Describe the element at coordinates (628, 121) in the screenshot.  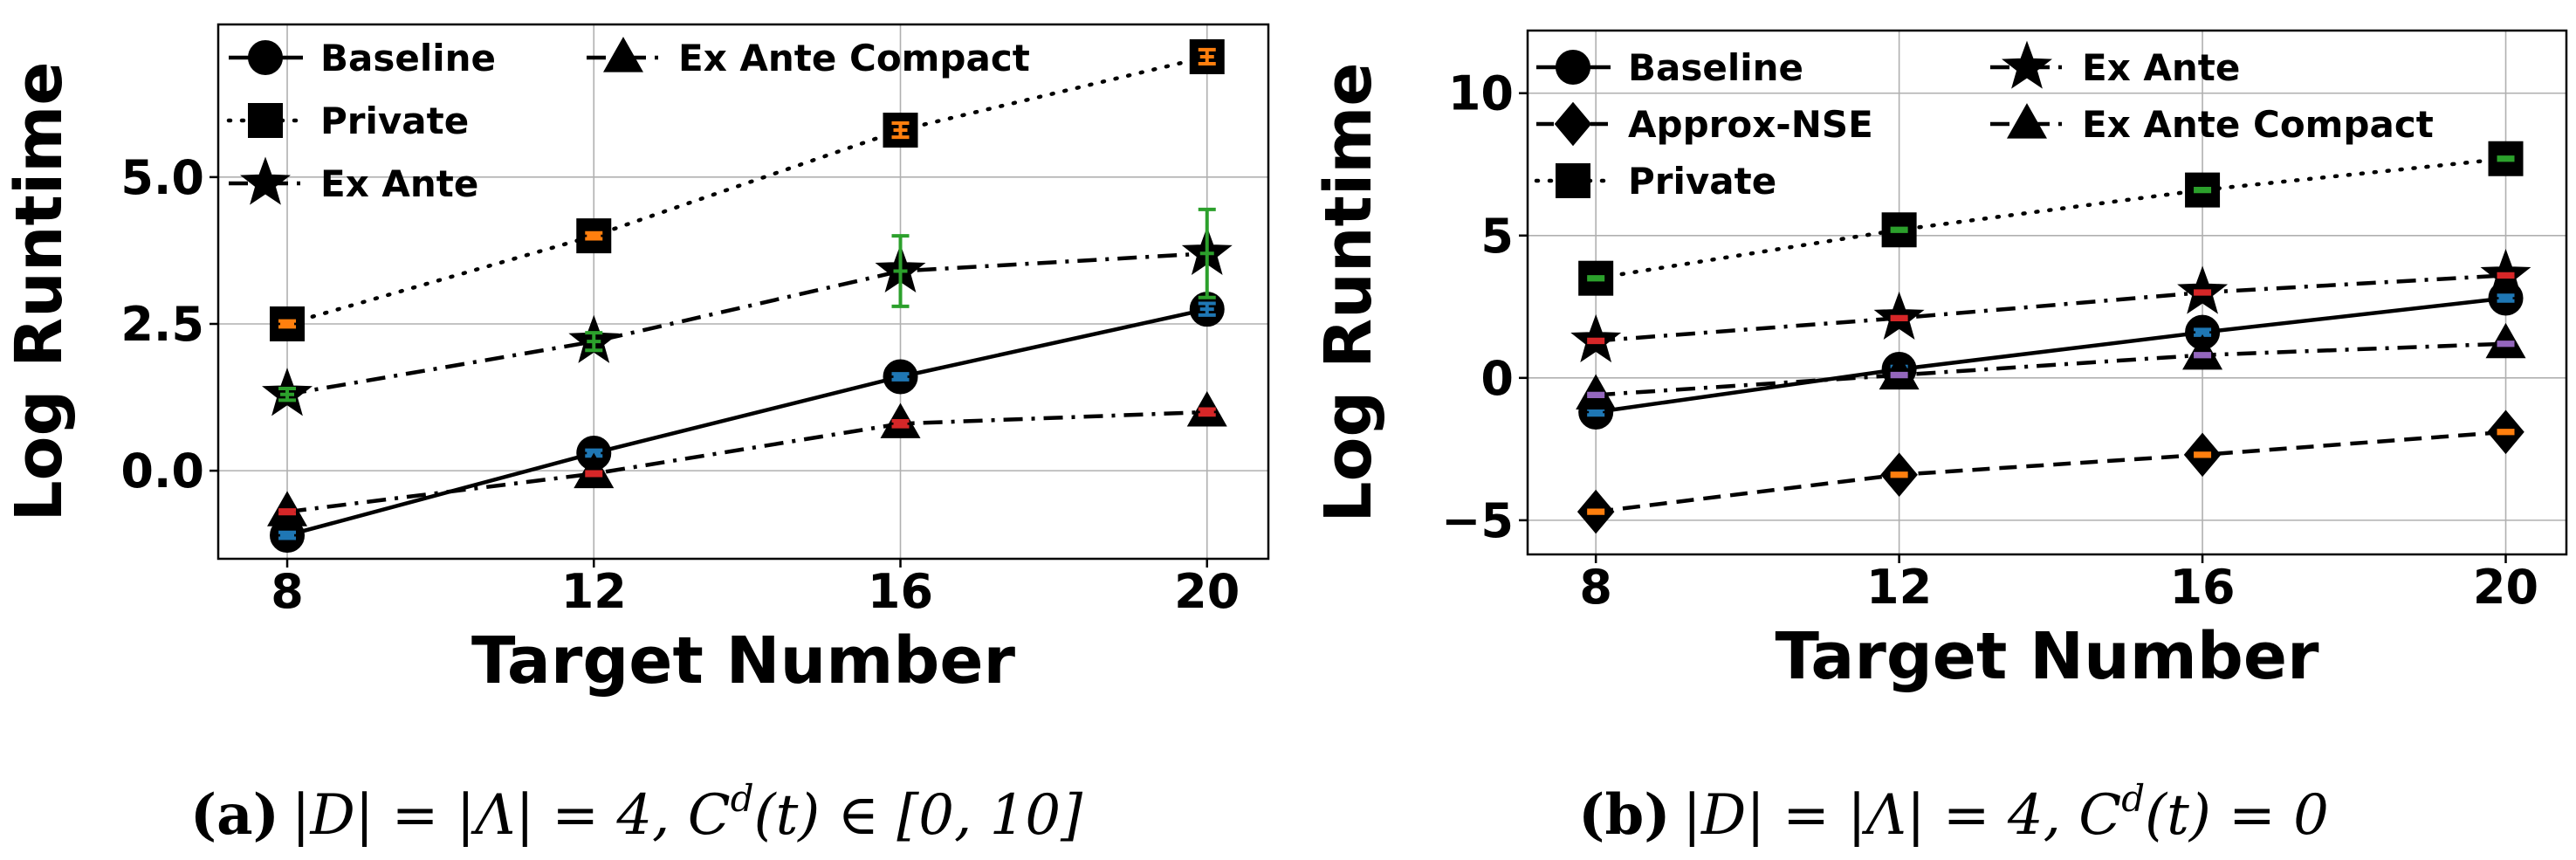
I see `legend: Baseline Private Ex Ante Ex Ante Compact` at that location.